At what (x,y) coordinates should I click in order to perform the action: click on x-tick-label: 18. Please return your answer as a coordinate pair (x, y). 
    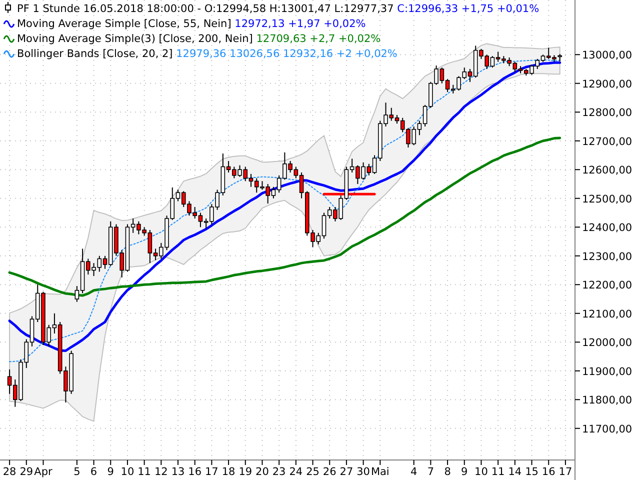
    Looking at the image, I should click on (229, 472).